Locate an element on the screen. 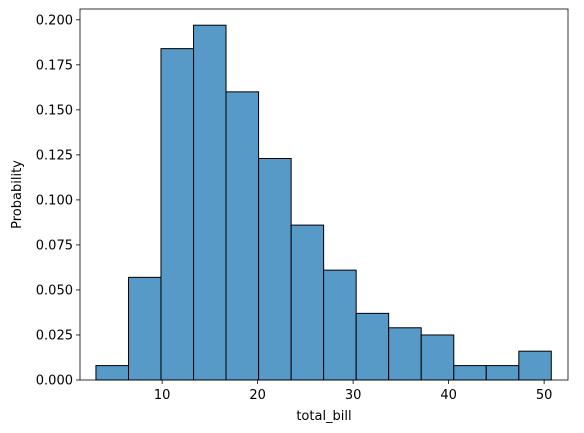 The height and width of the screenshot is (433, 584). y-tick-label: 0.125 is located at coordinates (54, 155).